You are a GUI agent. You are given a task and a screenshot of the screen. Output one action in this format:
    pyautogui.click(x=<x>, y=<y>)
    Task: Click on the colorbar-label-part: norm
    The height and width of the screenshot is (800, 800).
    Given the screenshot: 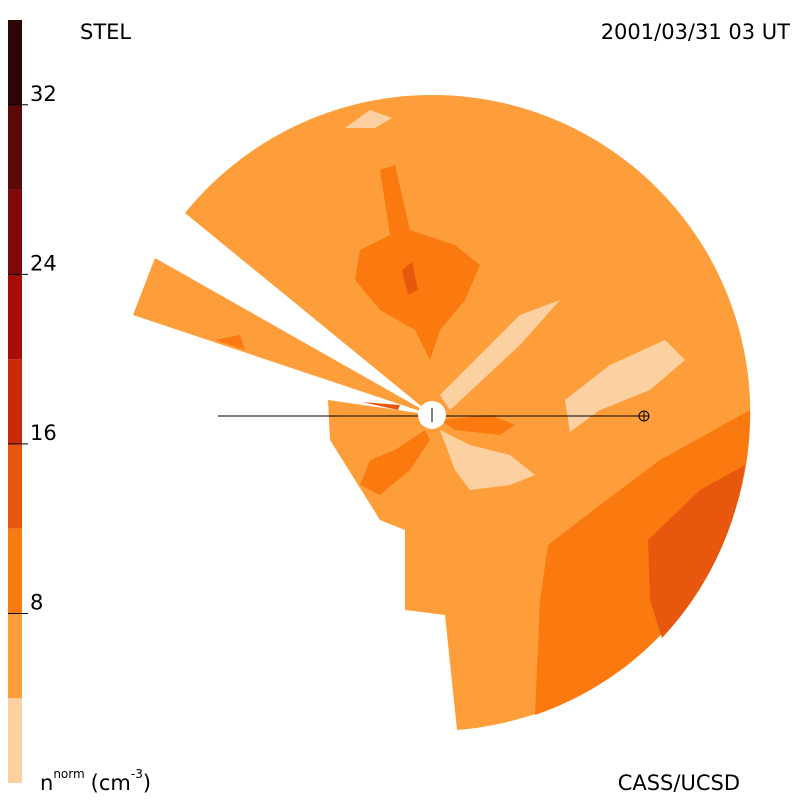 What is the action you would take?
    pyautogui.click(x=68, y=774)
    